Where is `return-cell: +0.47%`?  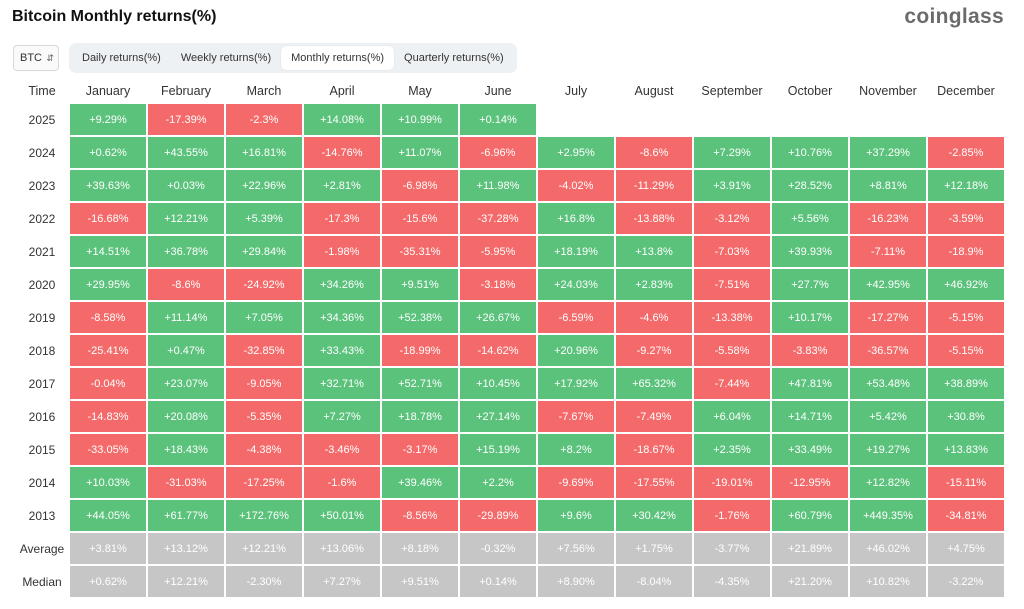 return-cell: +0.47% is located at coordinates (186, 350).